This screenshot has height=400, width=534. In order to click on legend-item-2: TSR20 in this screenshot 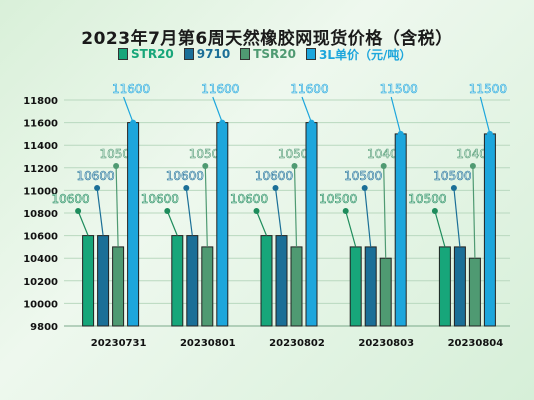, I will do `click(268, 54)`.